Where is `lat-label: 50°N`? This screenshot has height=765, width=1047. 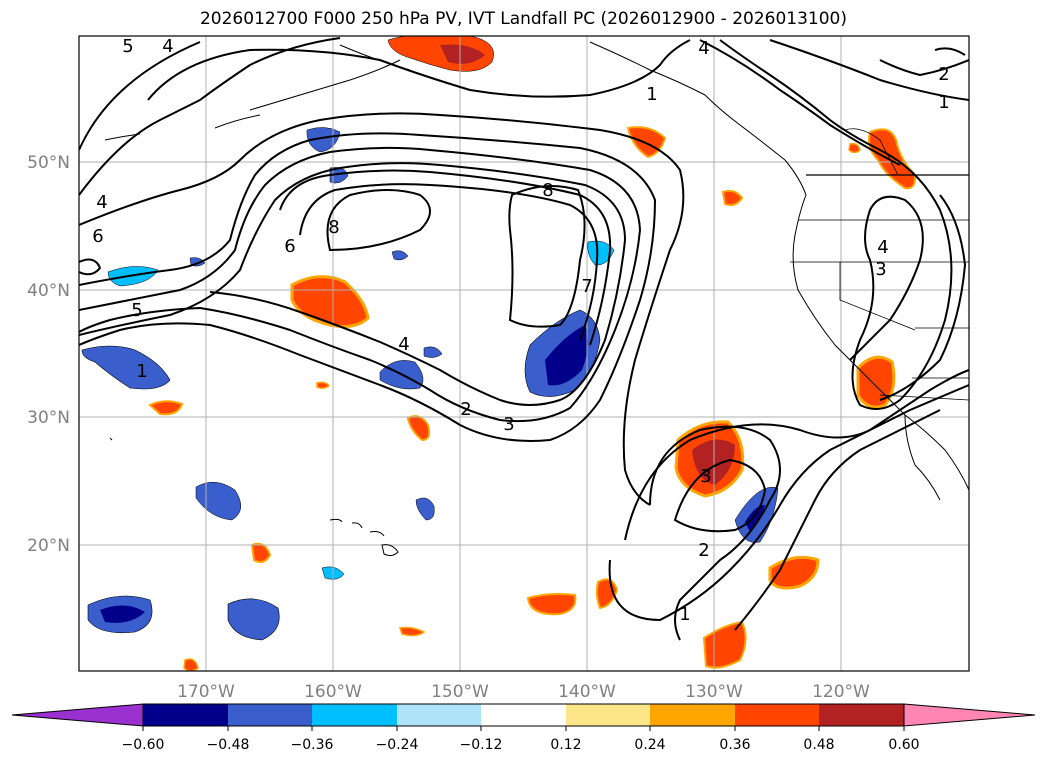
lat-label: 50°N is located at coordinates (48, 163).